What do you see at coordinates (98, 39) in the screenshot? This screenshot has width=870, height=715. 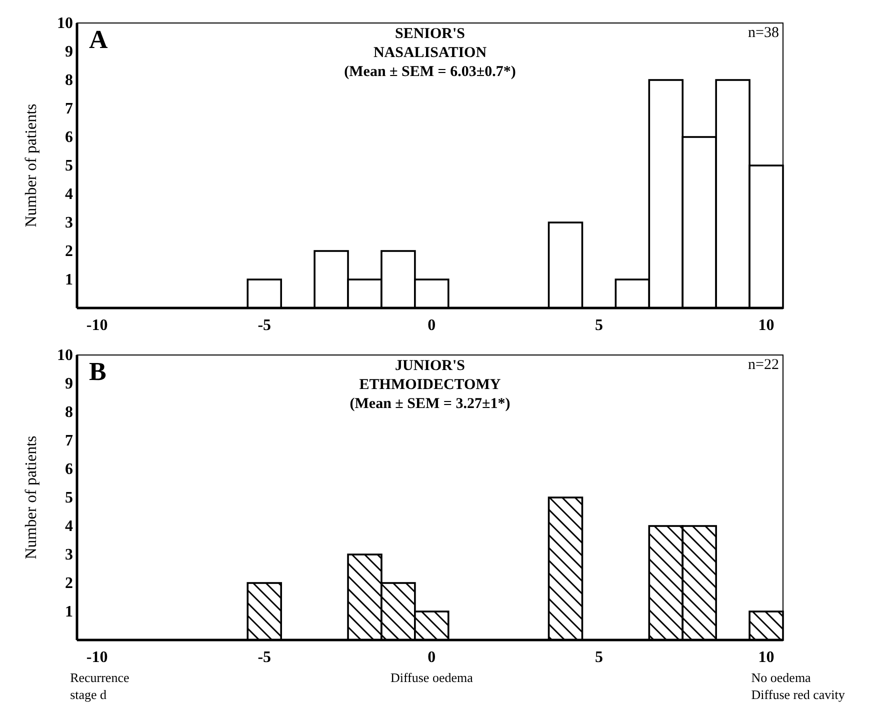 I see `annotation: A` at bounding box center [98, 39].